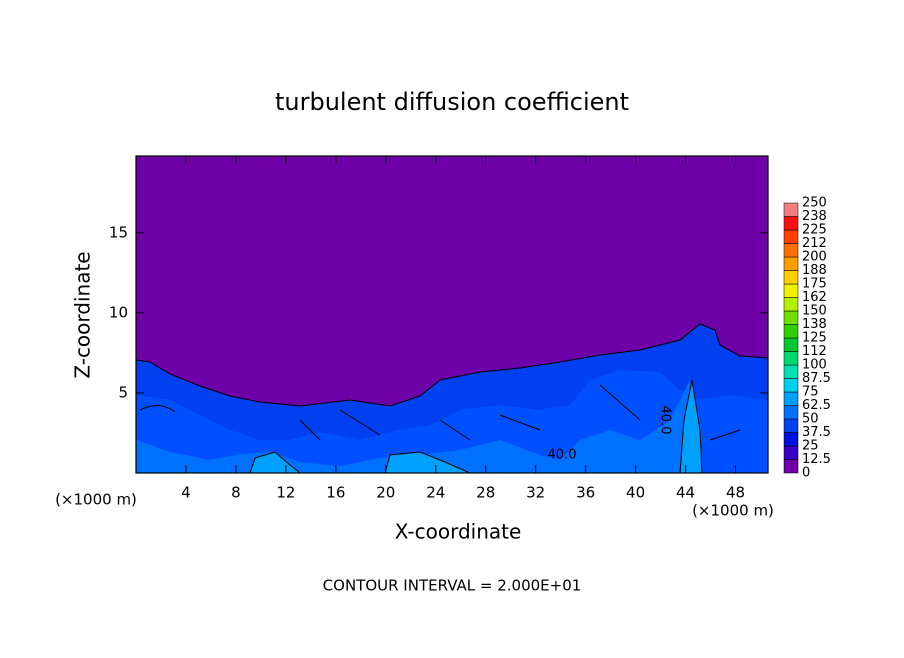 The image size is (904, 658). What do you see at coordinates (123, 392) in the screenshot?
I see `y-tick-label: 5` at bounding box center [123, 392].